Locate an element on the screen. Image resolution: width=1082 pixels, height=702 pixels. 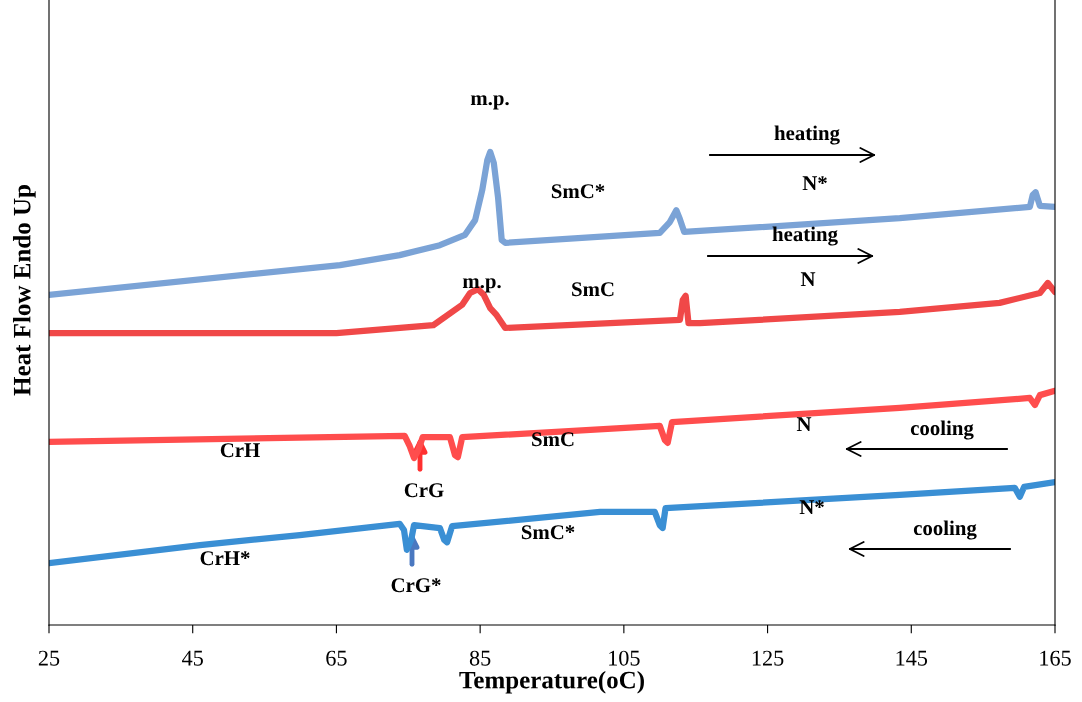
text: heating is located at coordinates (807, 135).